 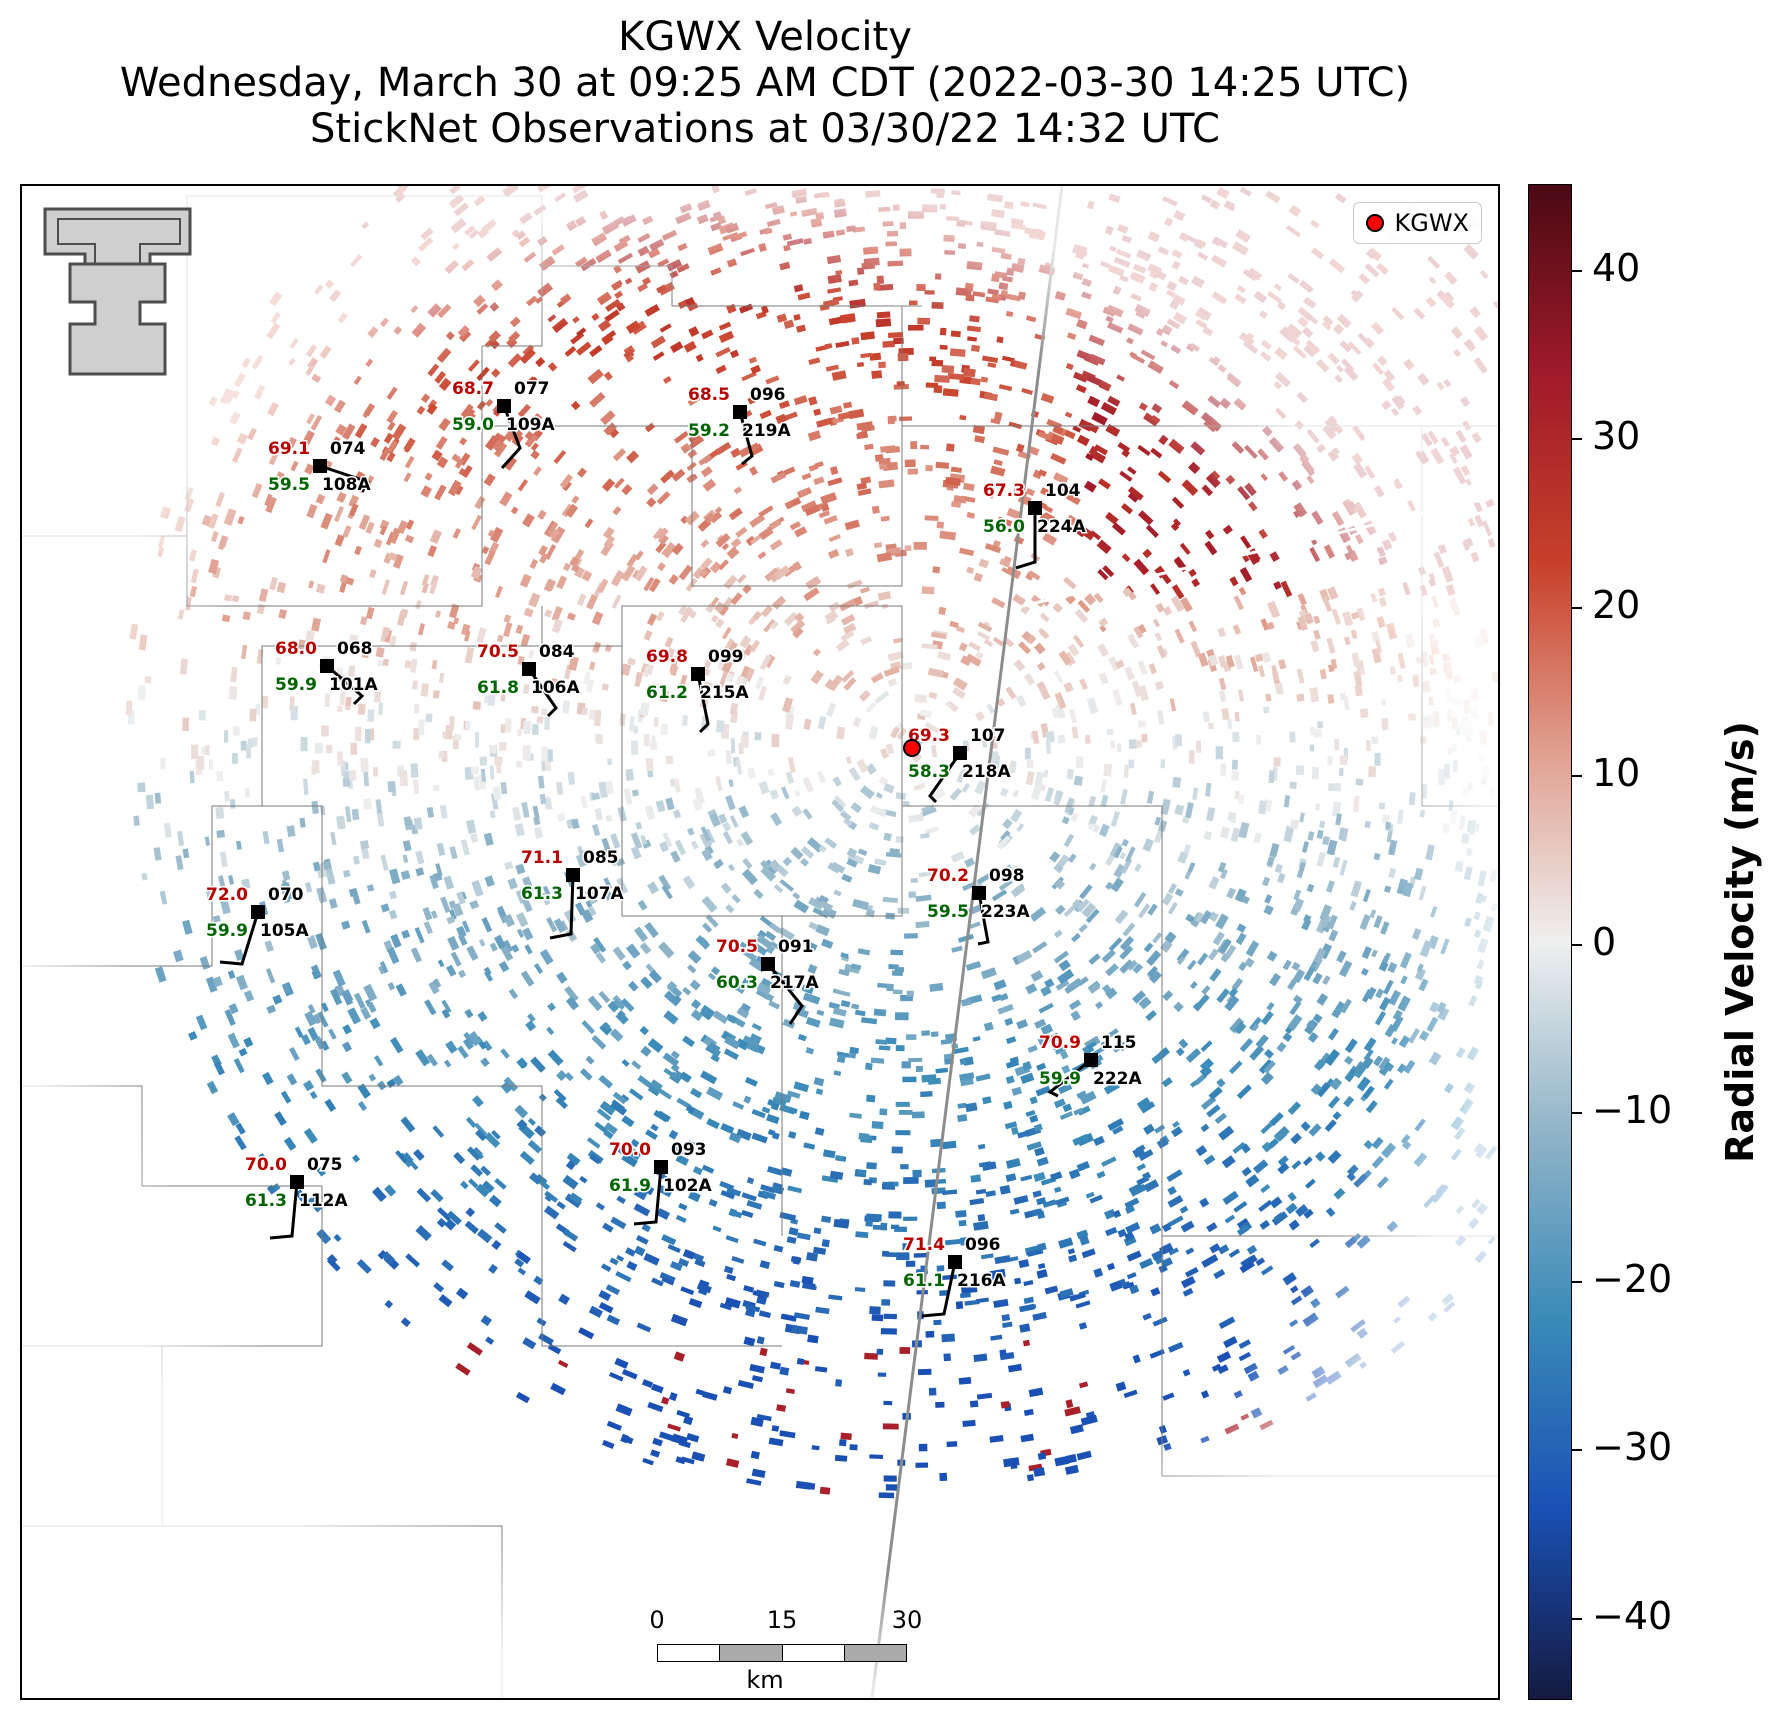 What do you see at coordinates (924, 1281) in the screenshot?
I see `station-dewpoint: 61.1` at bounding box center [924, 1281].